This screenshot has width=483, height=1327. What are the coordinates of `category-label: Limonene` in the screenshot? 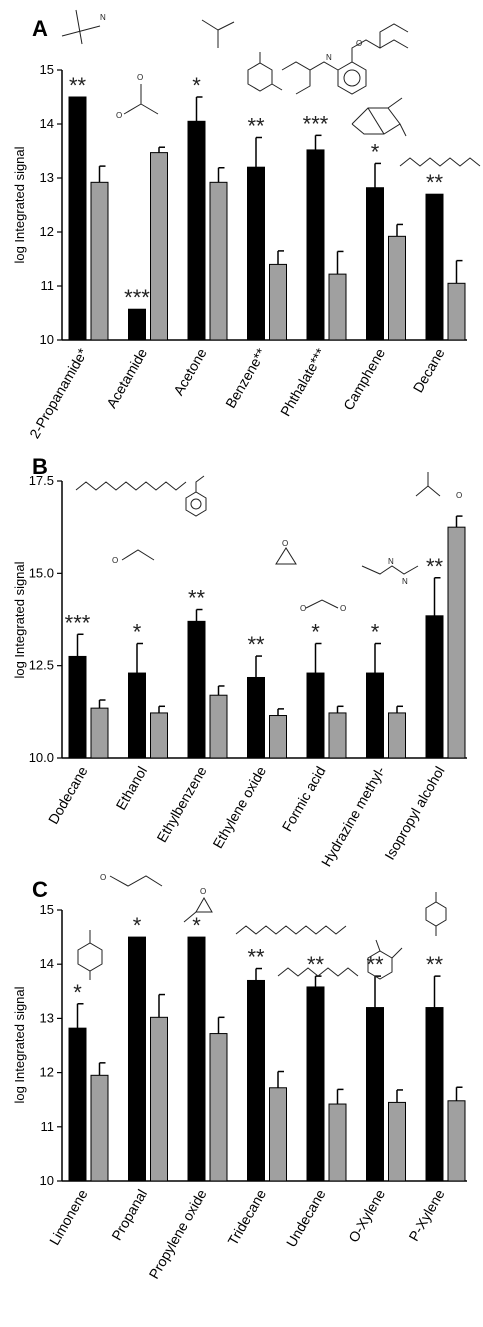 It's located at (68, 1216).